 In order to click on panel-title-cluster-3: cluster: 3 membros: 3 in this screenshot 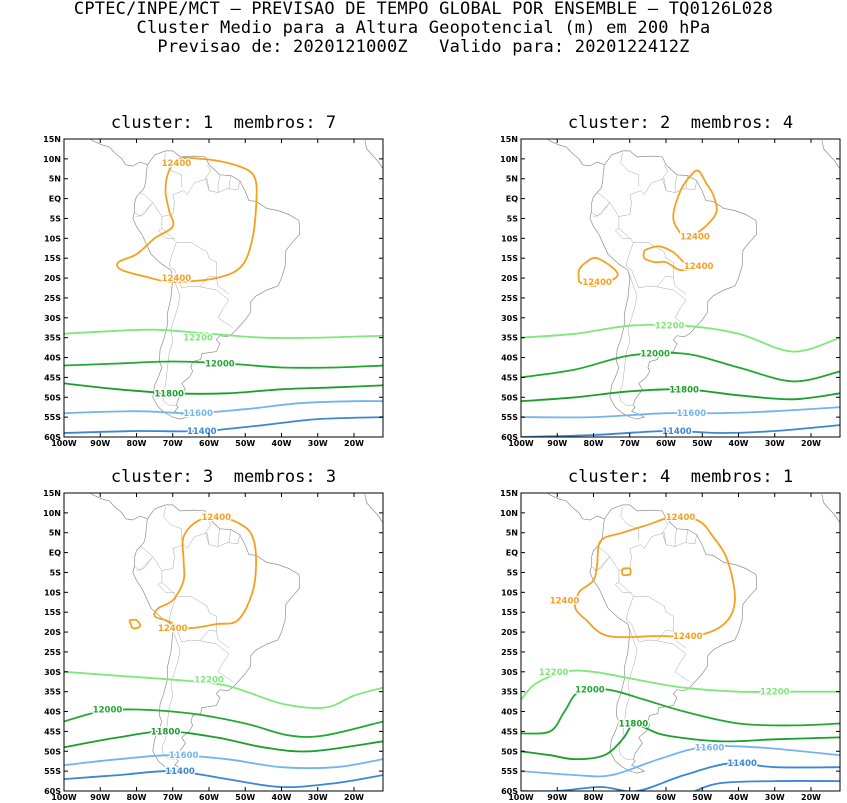, I will do `click(223, 477)`.